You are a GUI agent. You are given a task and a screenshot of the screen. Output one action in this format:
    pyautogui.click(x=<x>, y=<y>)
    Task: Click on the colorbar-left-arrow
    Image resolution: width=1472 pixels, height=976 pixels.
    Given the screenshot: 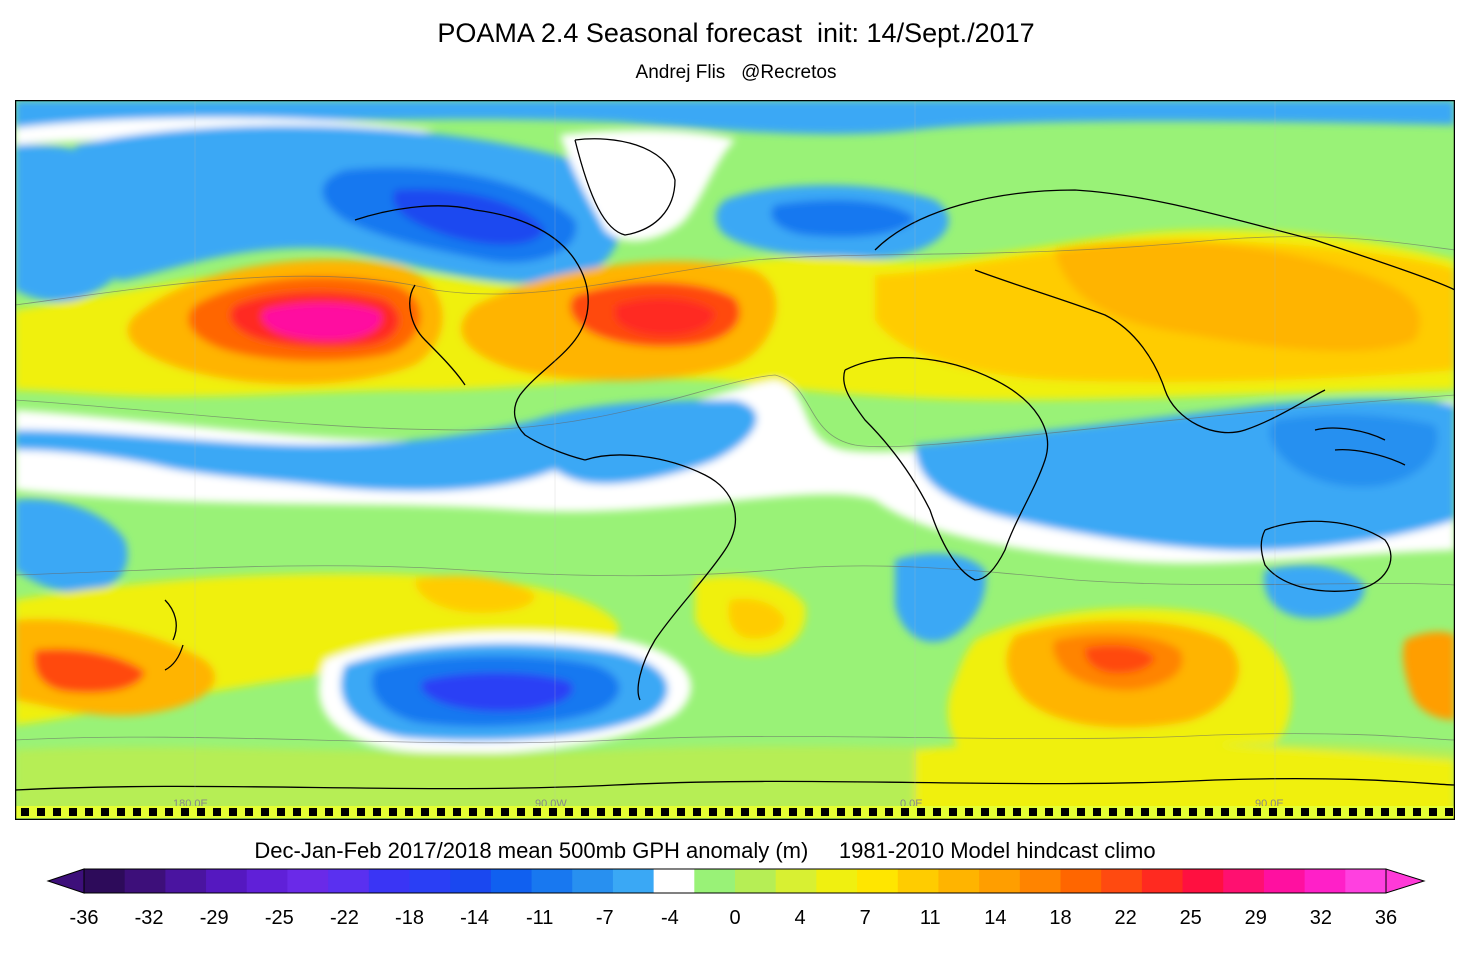 What is the action you would take?
    pyautogui.click(x=65, y=881)
    